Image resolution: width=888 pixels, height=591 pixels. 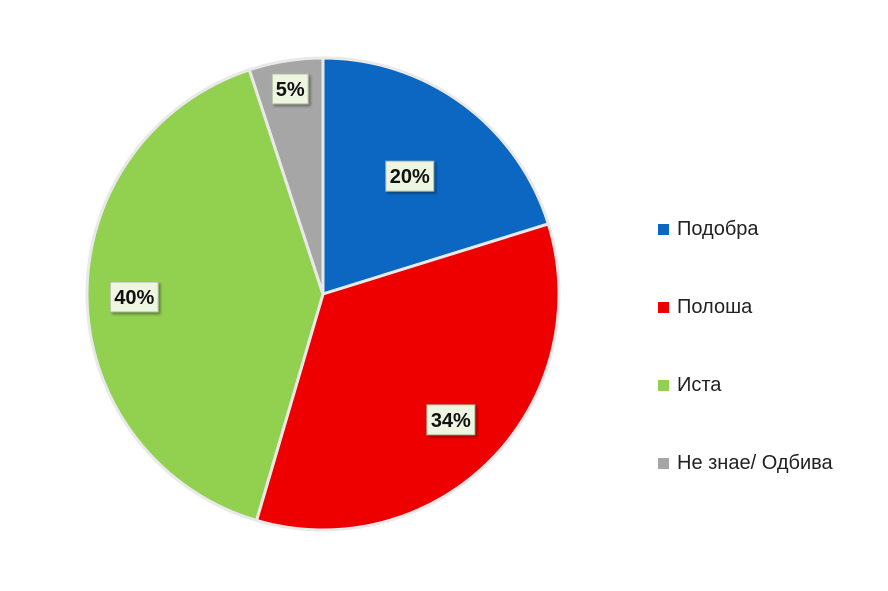 I want to click on data-label-text: 40%, so click(x=134, y=298).